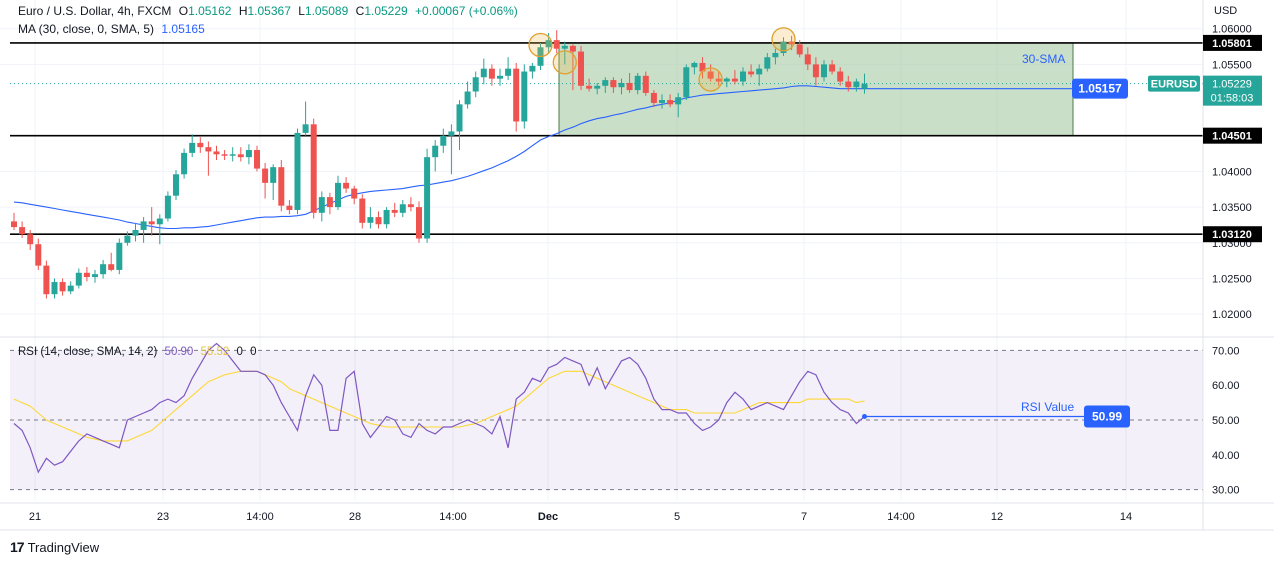 This screenshot has width=1274, height=565. Describe the element at coordinates (360, 11) in the screenshot. I see `close-label: C` at that location.